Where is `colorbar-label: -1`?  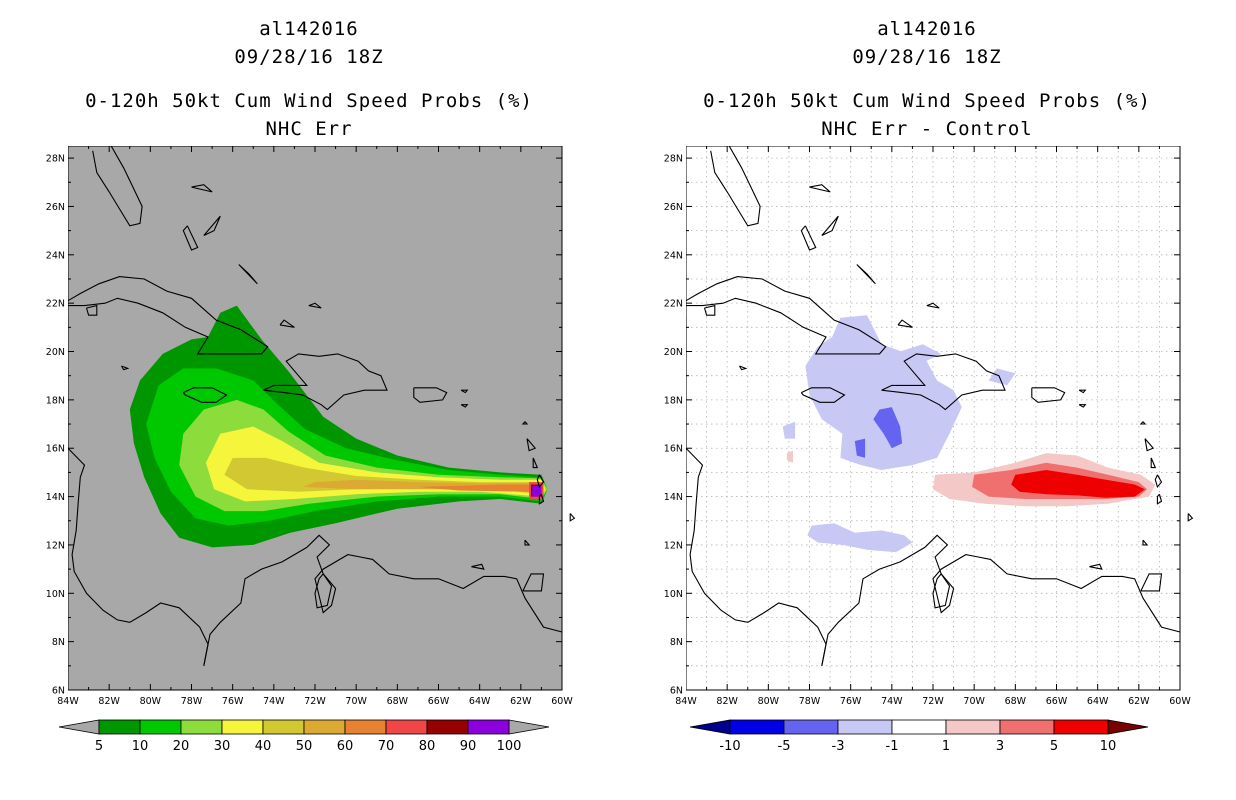 colorbar-label: -1 is located at coordinates (892, 746).